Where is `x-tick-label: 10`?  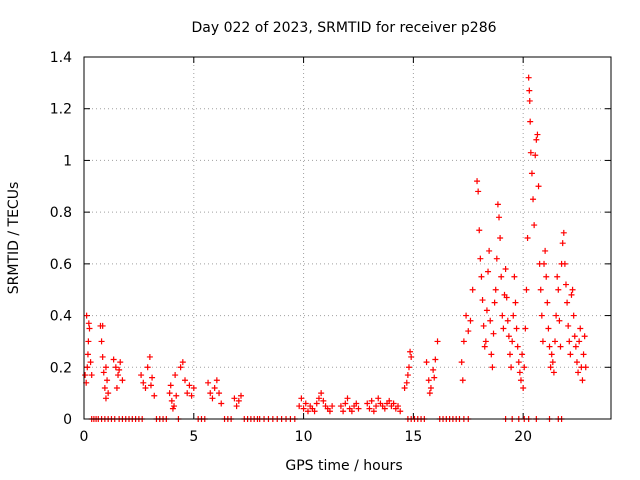
x-tick-label: 10 is located at coordinates (304, 437).